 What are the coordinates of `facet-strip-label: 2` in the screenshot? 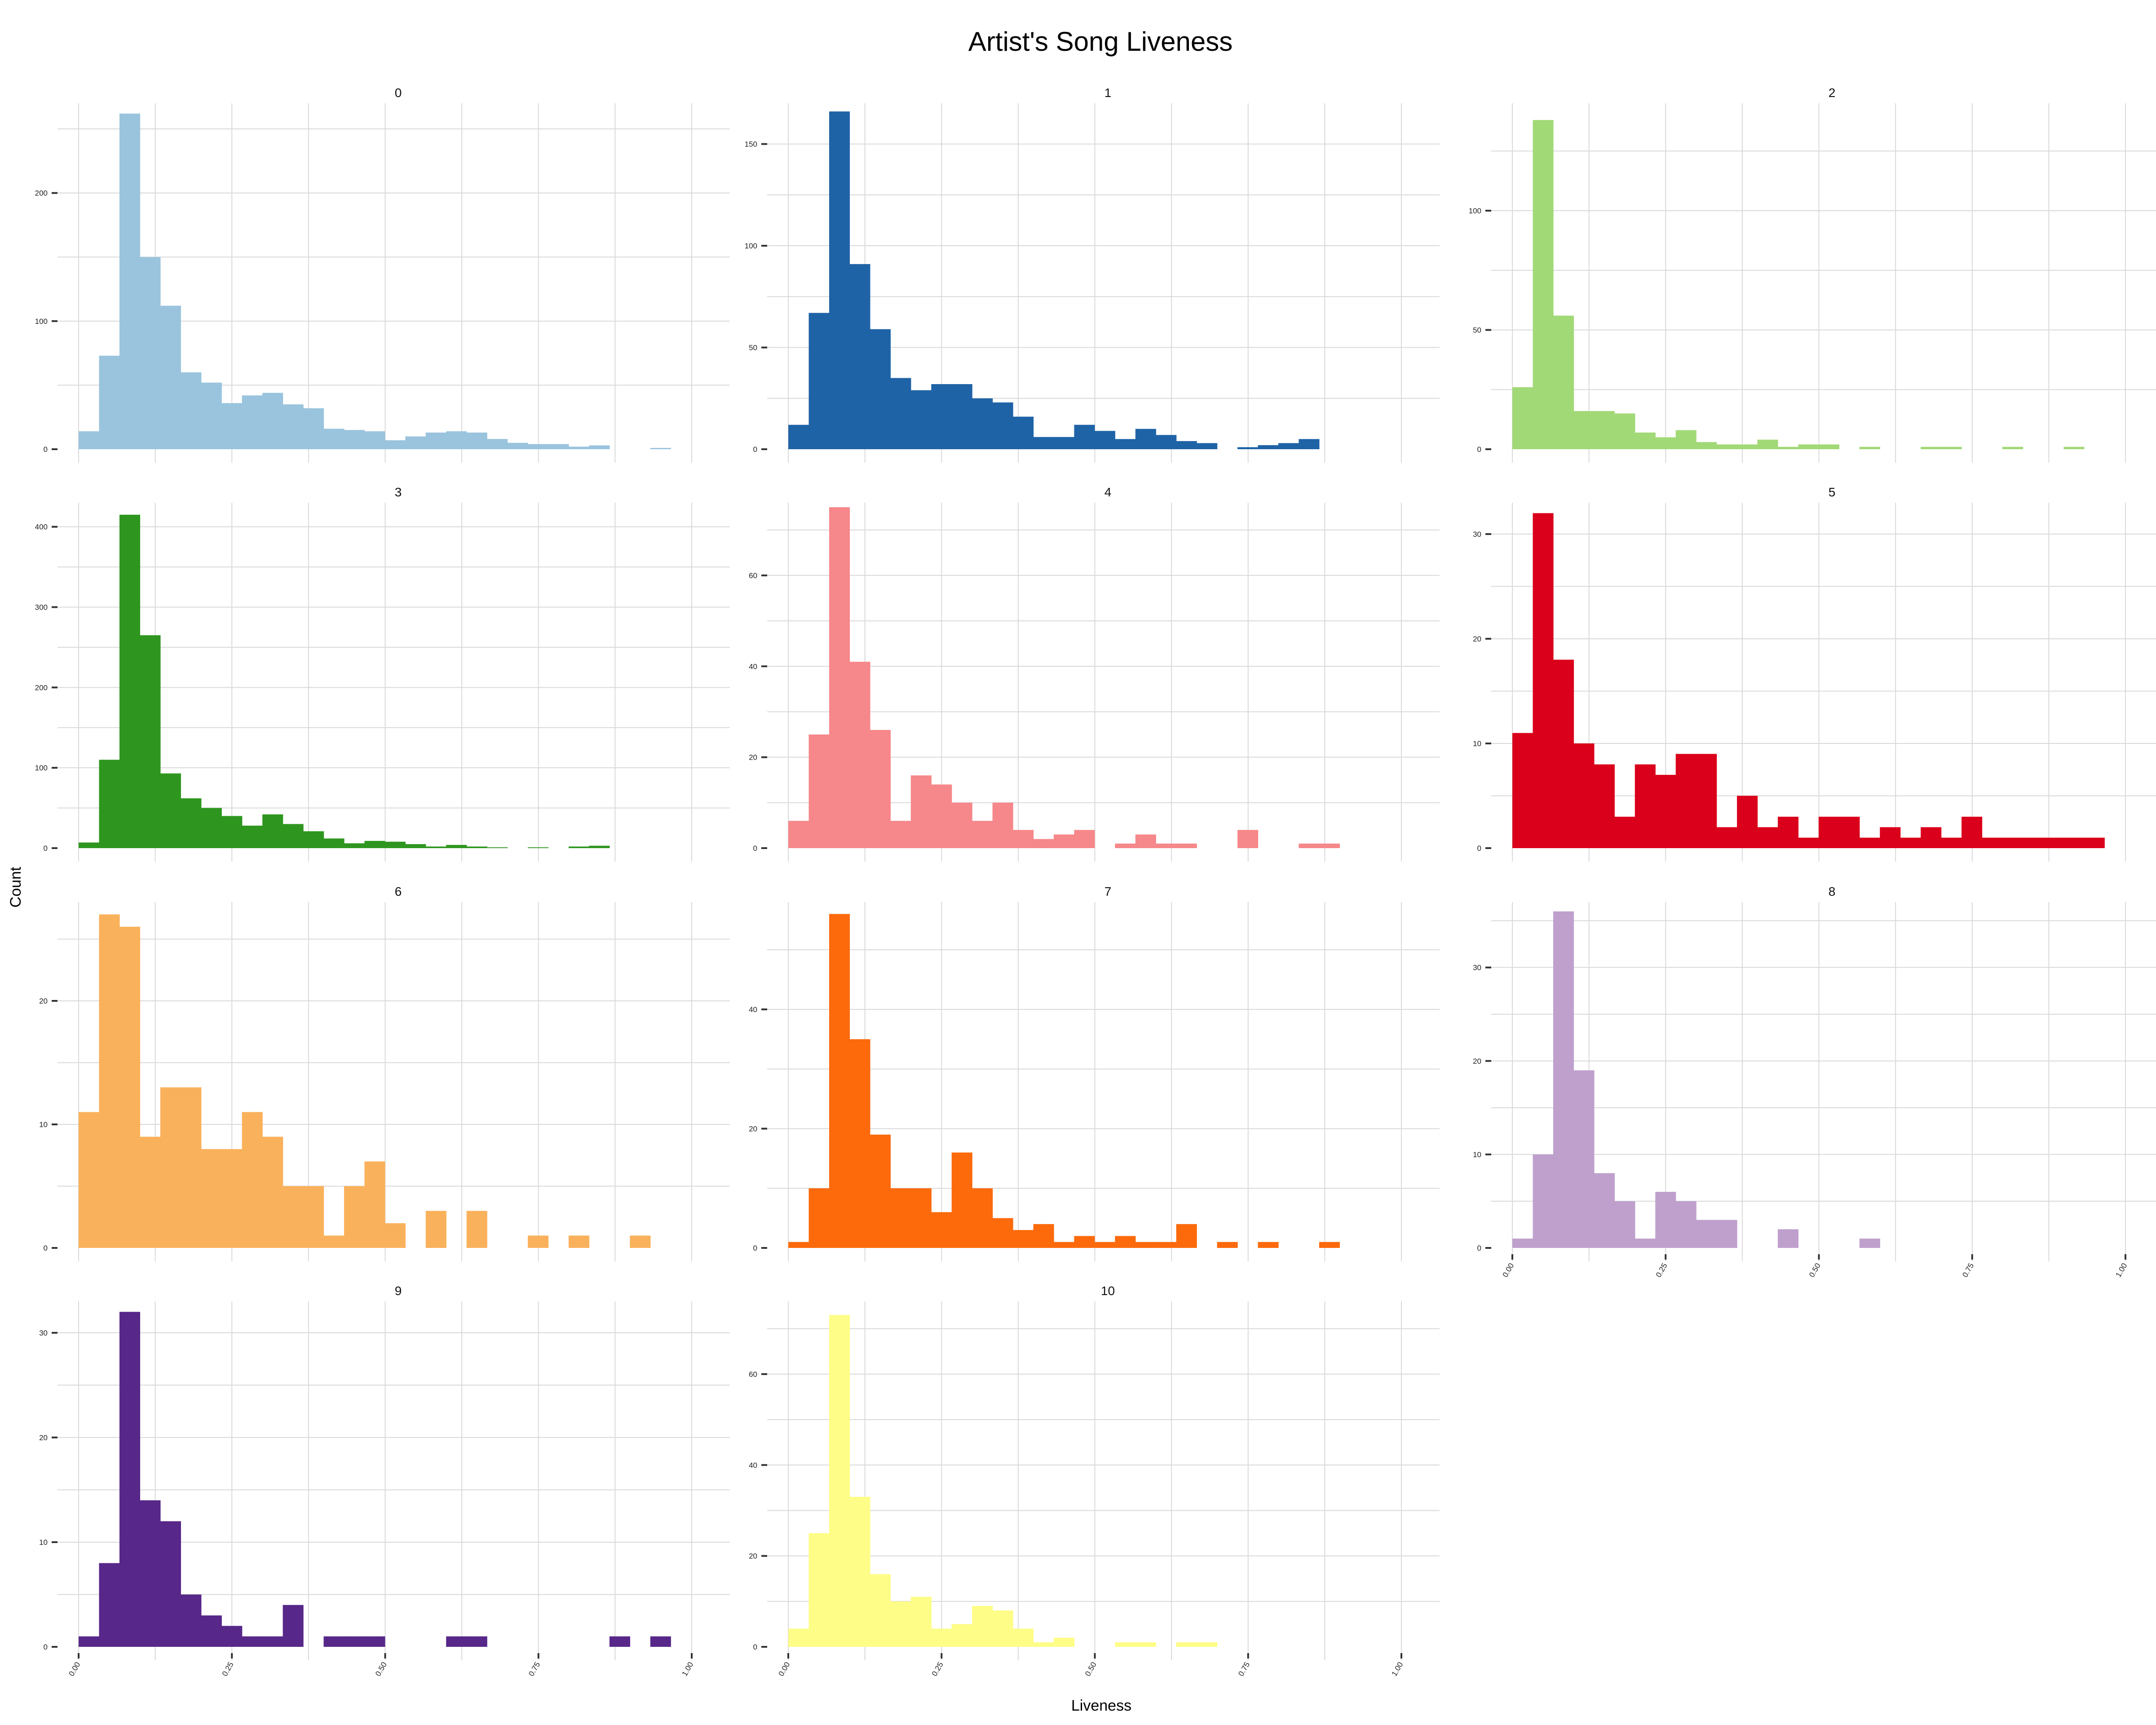 It's located at (1832, 93).